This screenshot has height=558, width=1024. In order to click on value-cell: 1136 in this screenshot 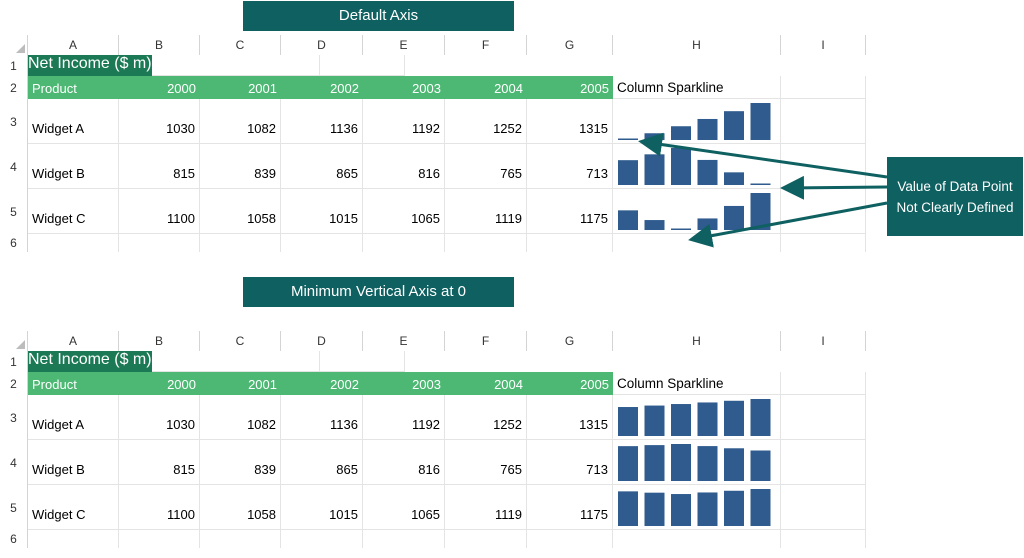, I will do `click(322, 417)`.